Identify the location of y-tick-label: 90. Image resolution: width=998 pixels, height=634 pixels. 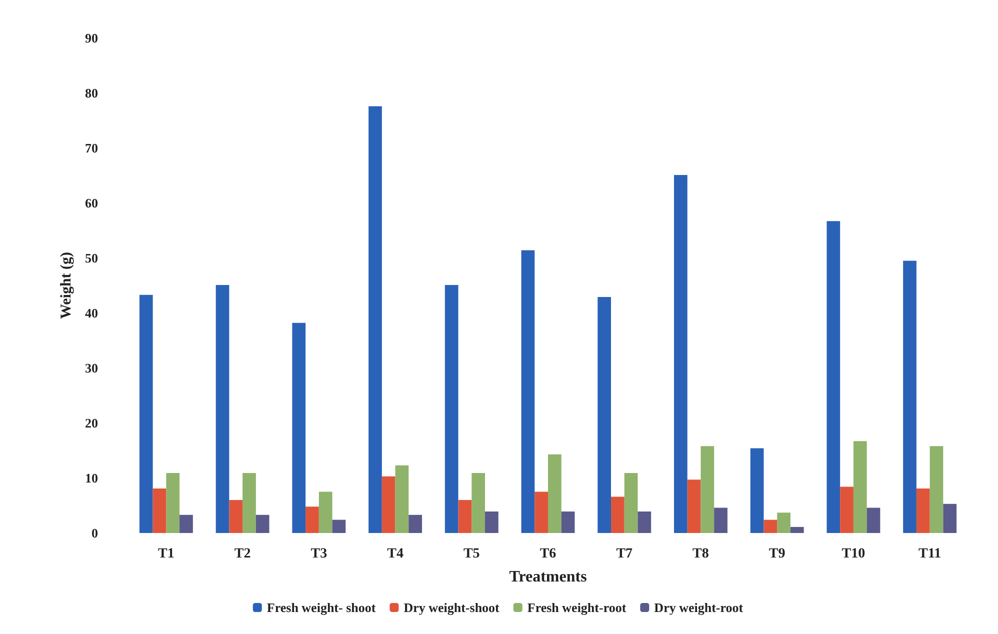
(91, 38).